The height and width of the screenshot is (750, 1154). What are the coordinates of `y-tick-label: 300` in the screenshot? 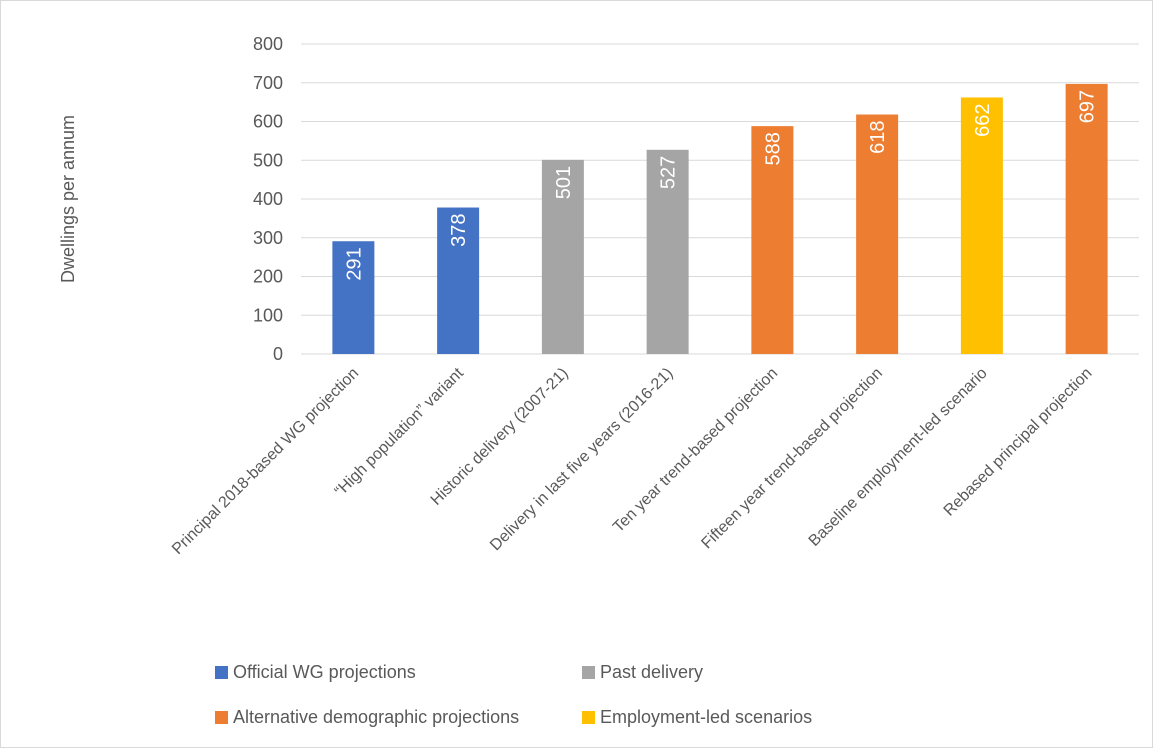 It's located at (268, 238).